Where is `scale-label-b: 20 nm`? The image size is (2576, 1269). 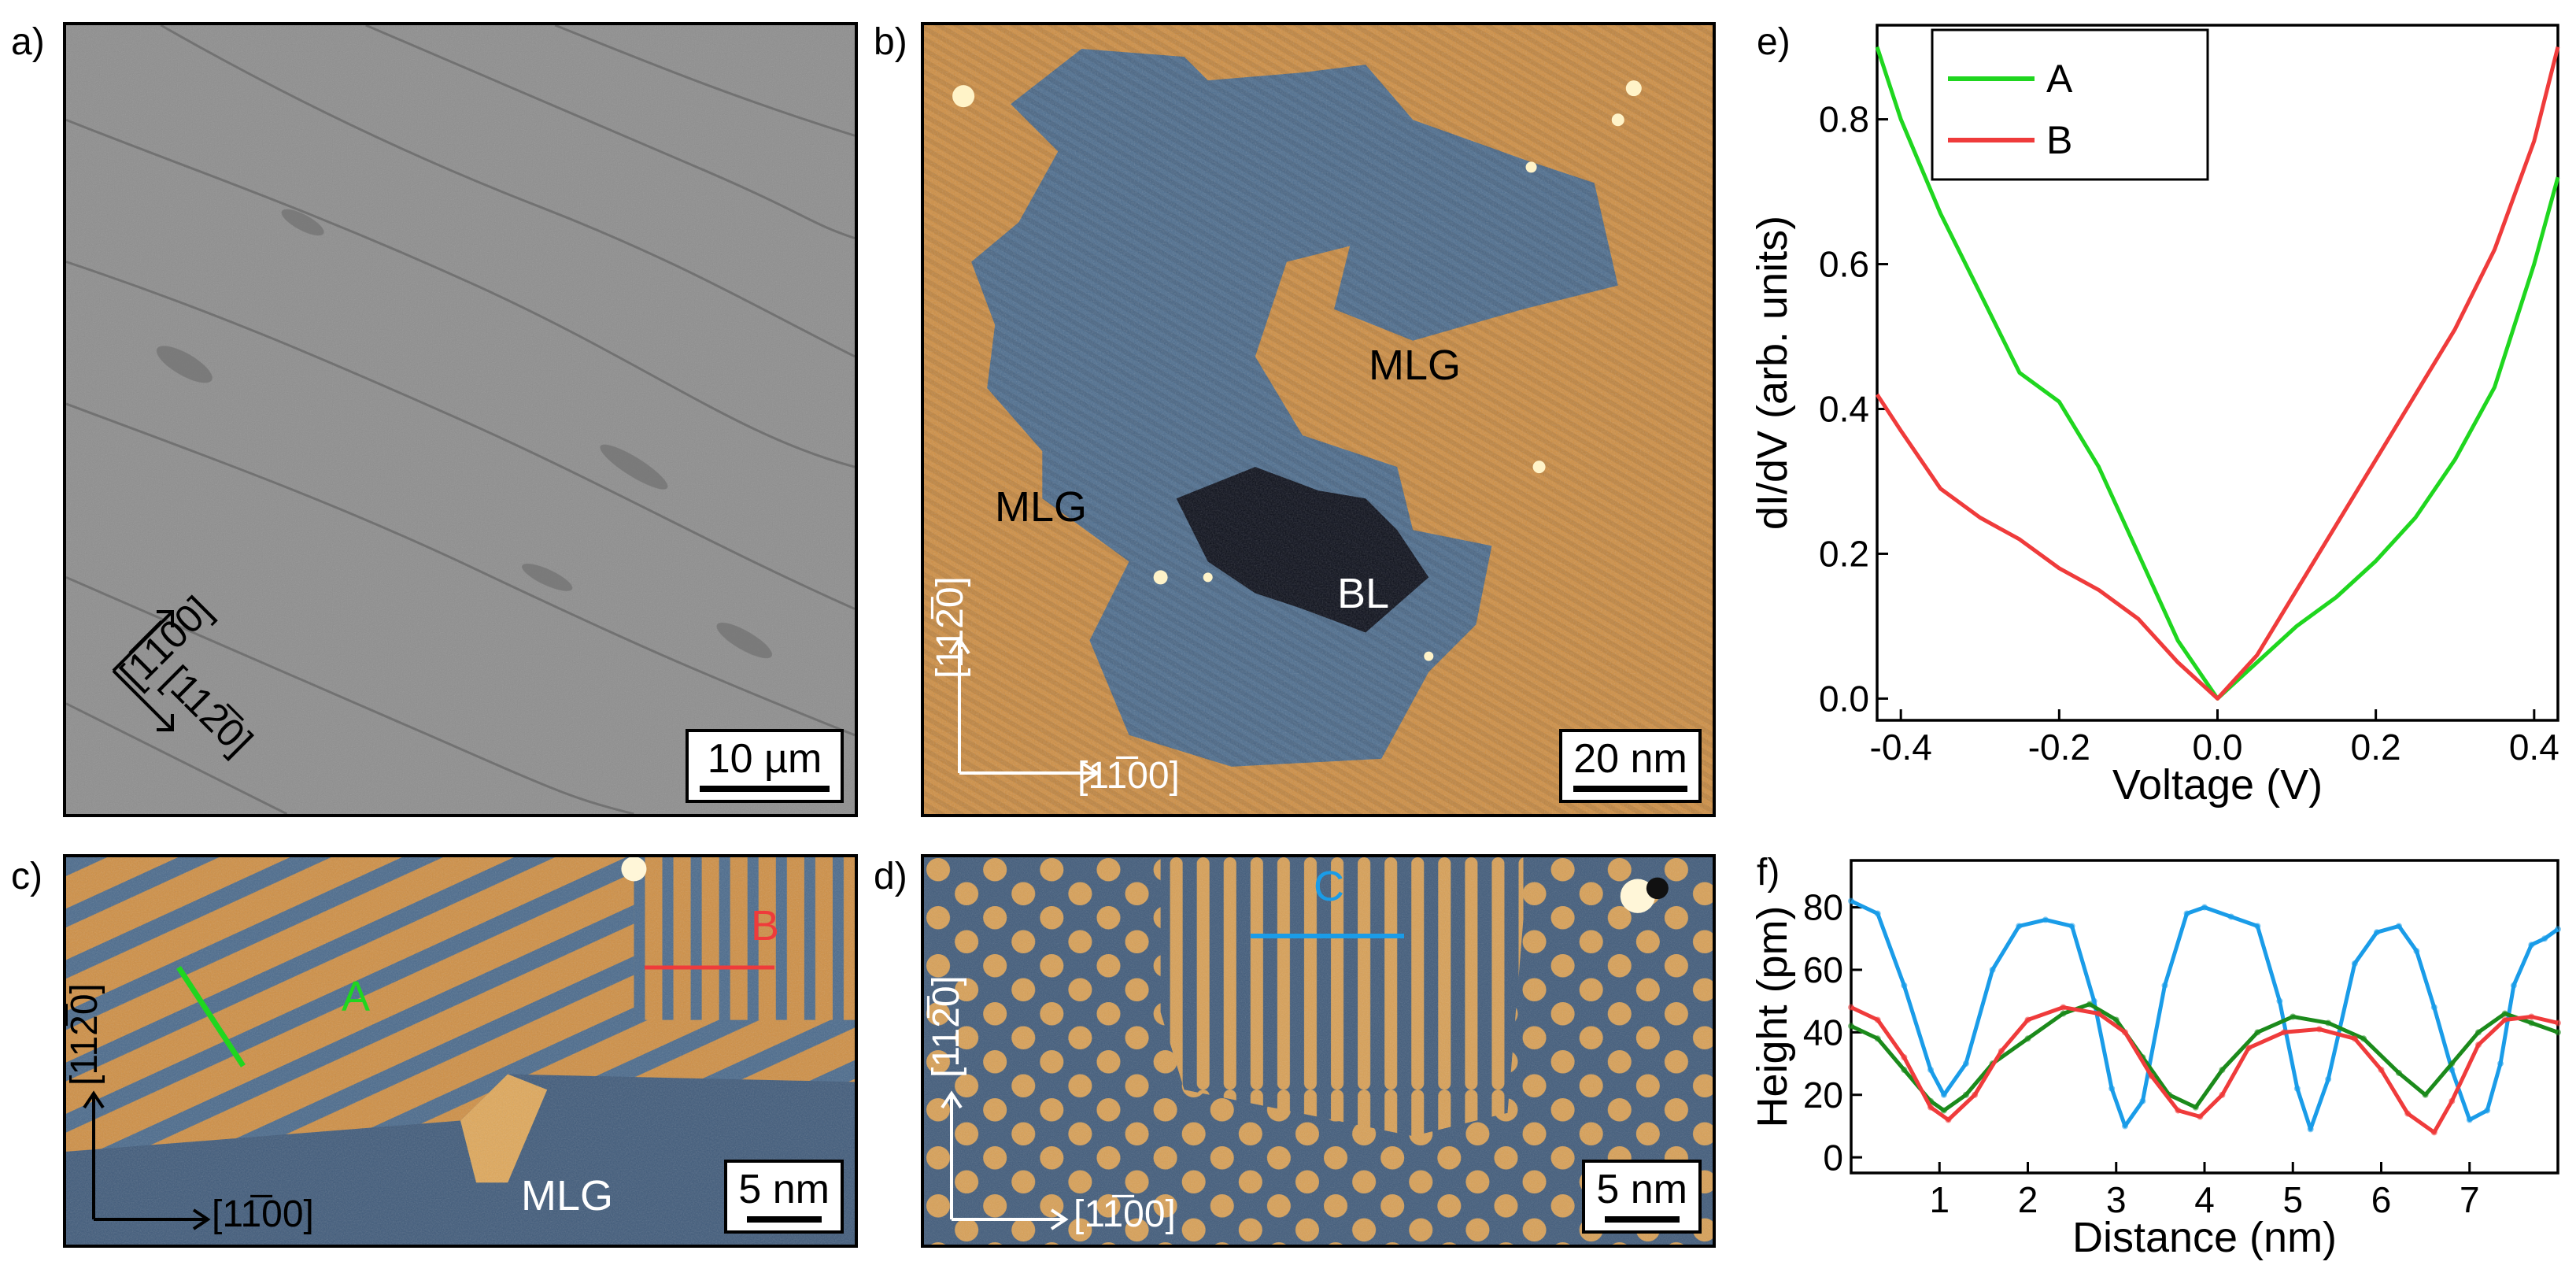
scale-label-b: 20 nm is located at coordinates (1630, 759).